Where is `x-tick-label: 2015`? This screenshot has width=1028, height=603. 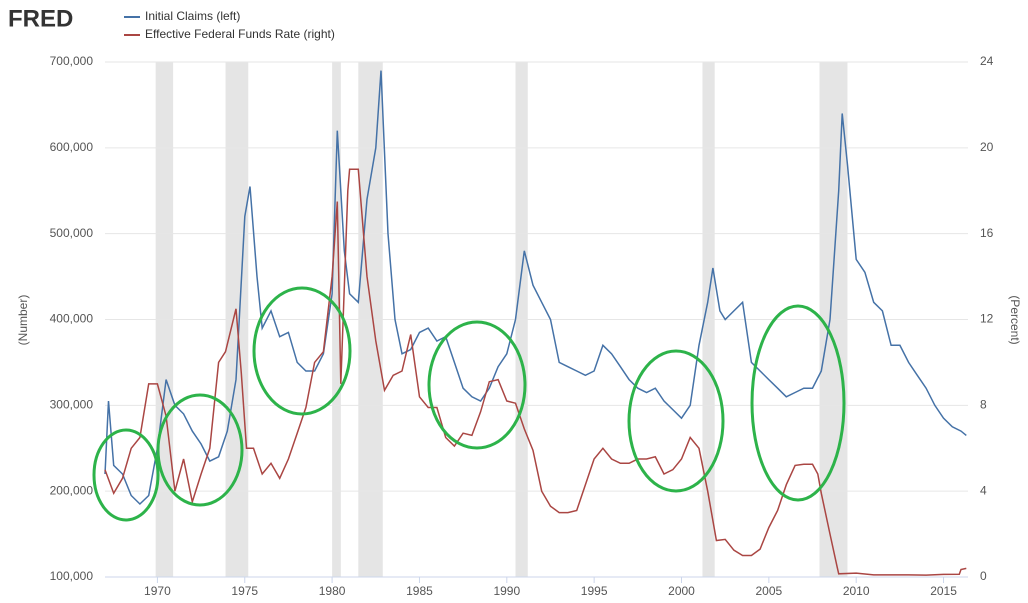
x-tick-label: 2015 is located at coordinates (943, 591).